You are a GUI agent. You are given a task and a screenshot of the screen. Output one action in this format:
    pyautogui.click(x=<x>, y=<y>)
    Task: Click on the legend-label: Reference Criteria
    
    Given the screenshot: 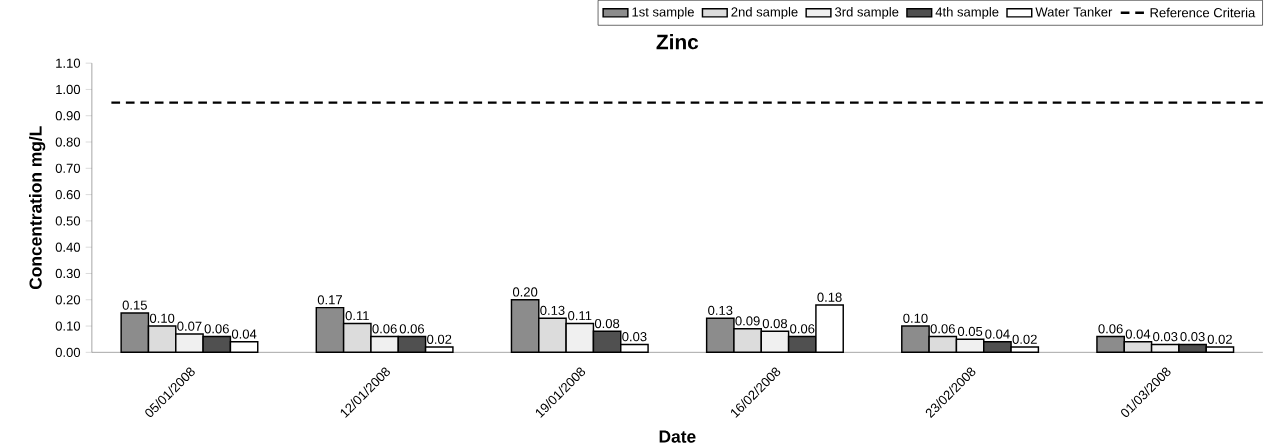 What is the action you would take?
    pyautogui.click(x=1203, y=13)
    